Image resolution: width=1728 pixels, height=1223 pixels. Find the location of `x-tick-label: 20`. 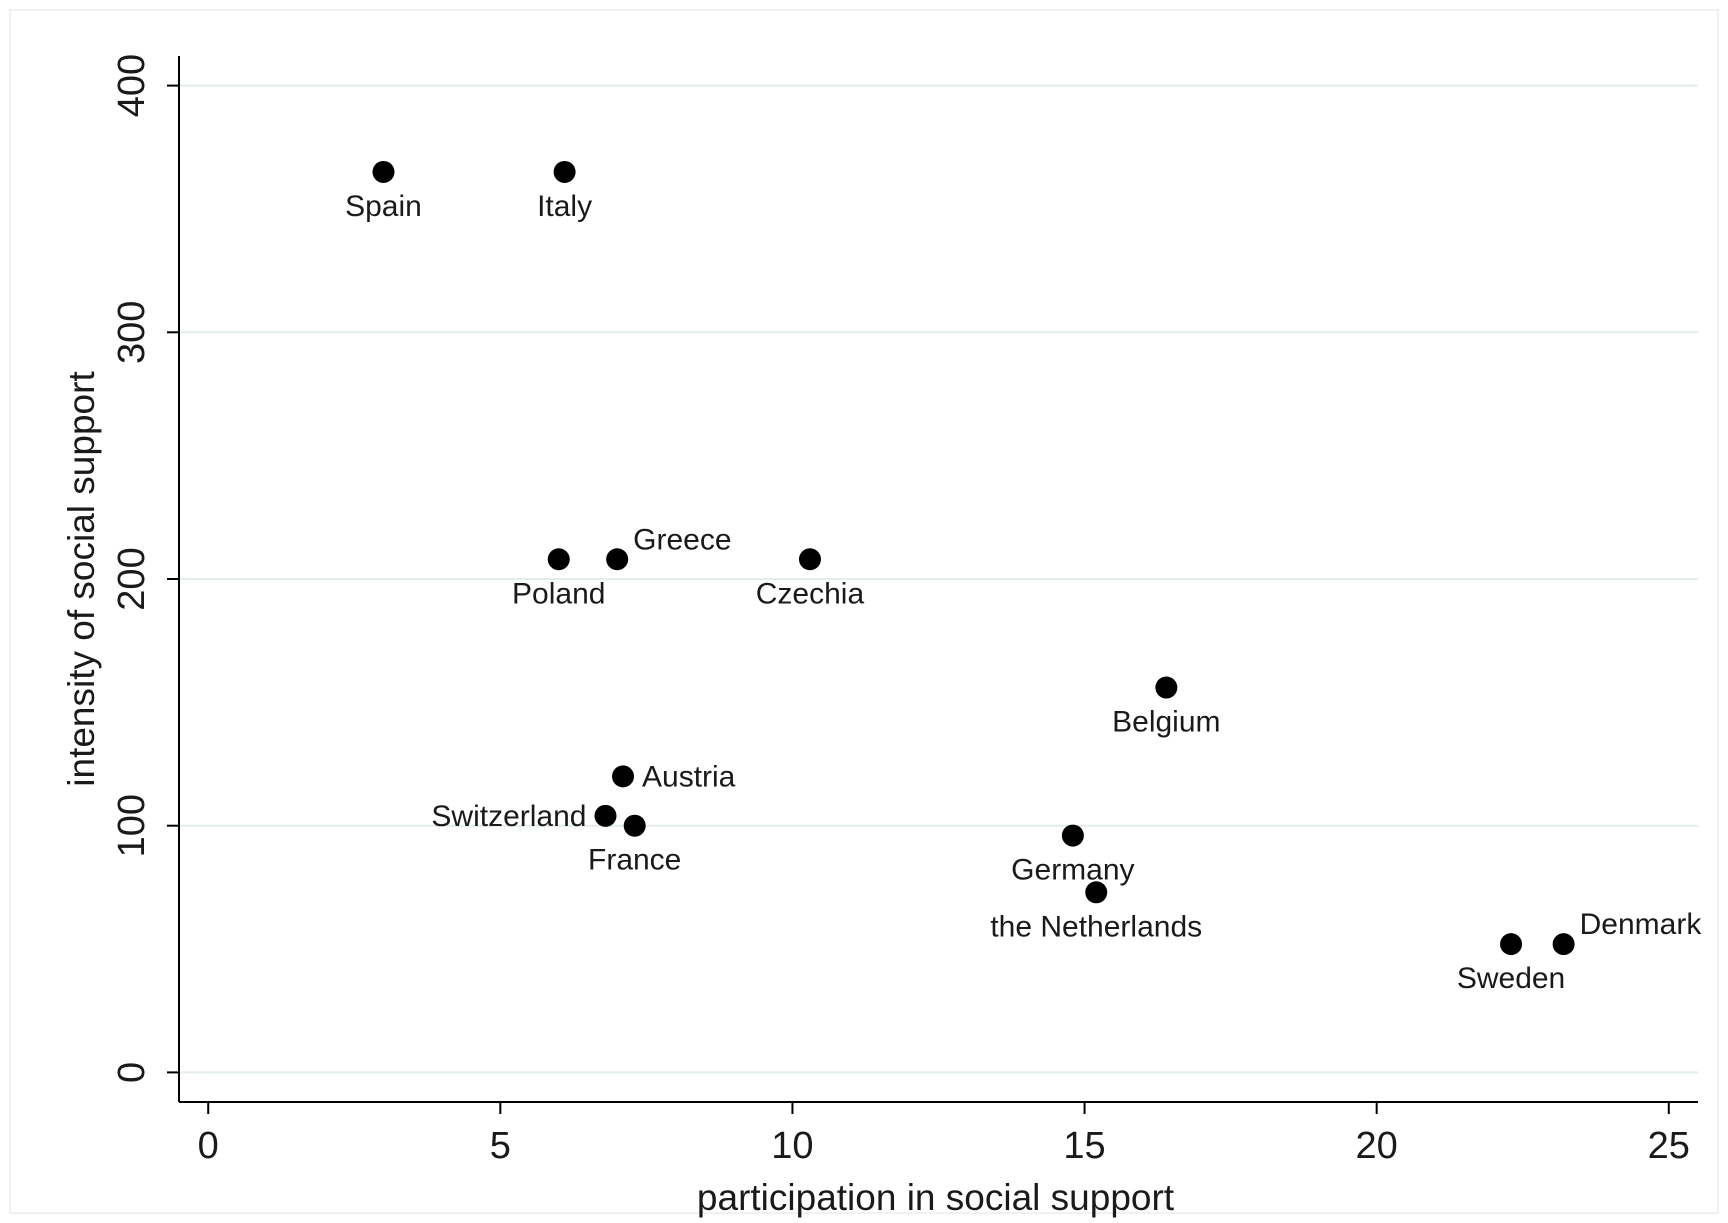

x-tick-label: 20 is located at coordinates (1377, 1146).